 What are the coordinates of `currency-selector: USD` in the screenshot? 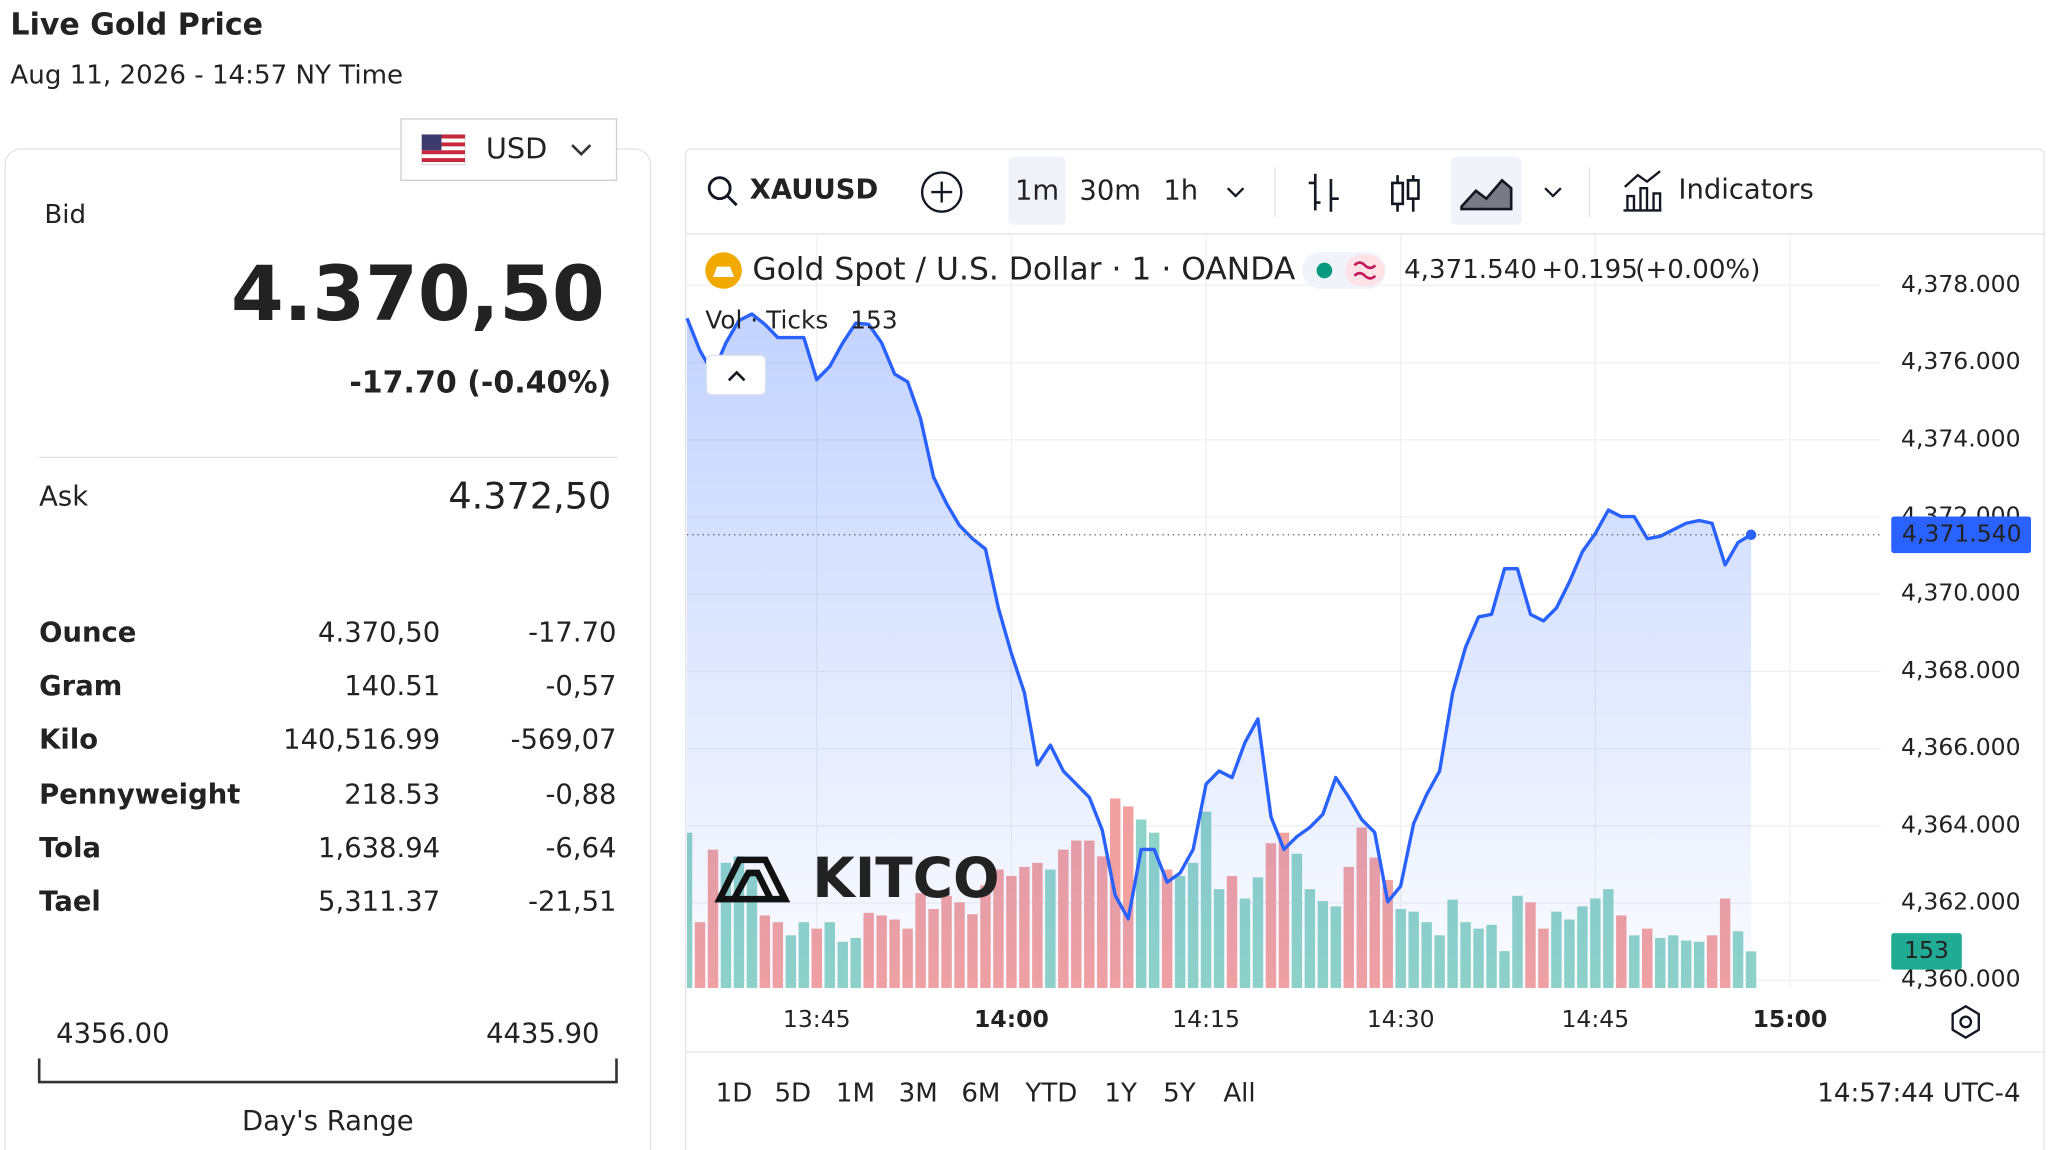 It's located at (509, 149).